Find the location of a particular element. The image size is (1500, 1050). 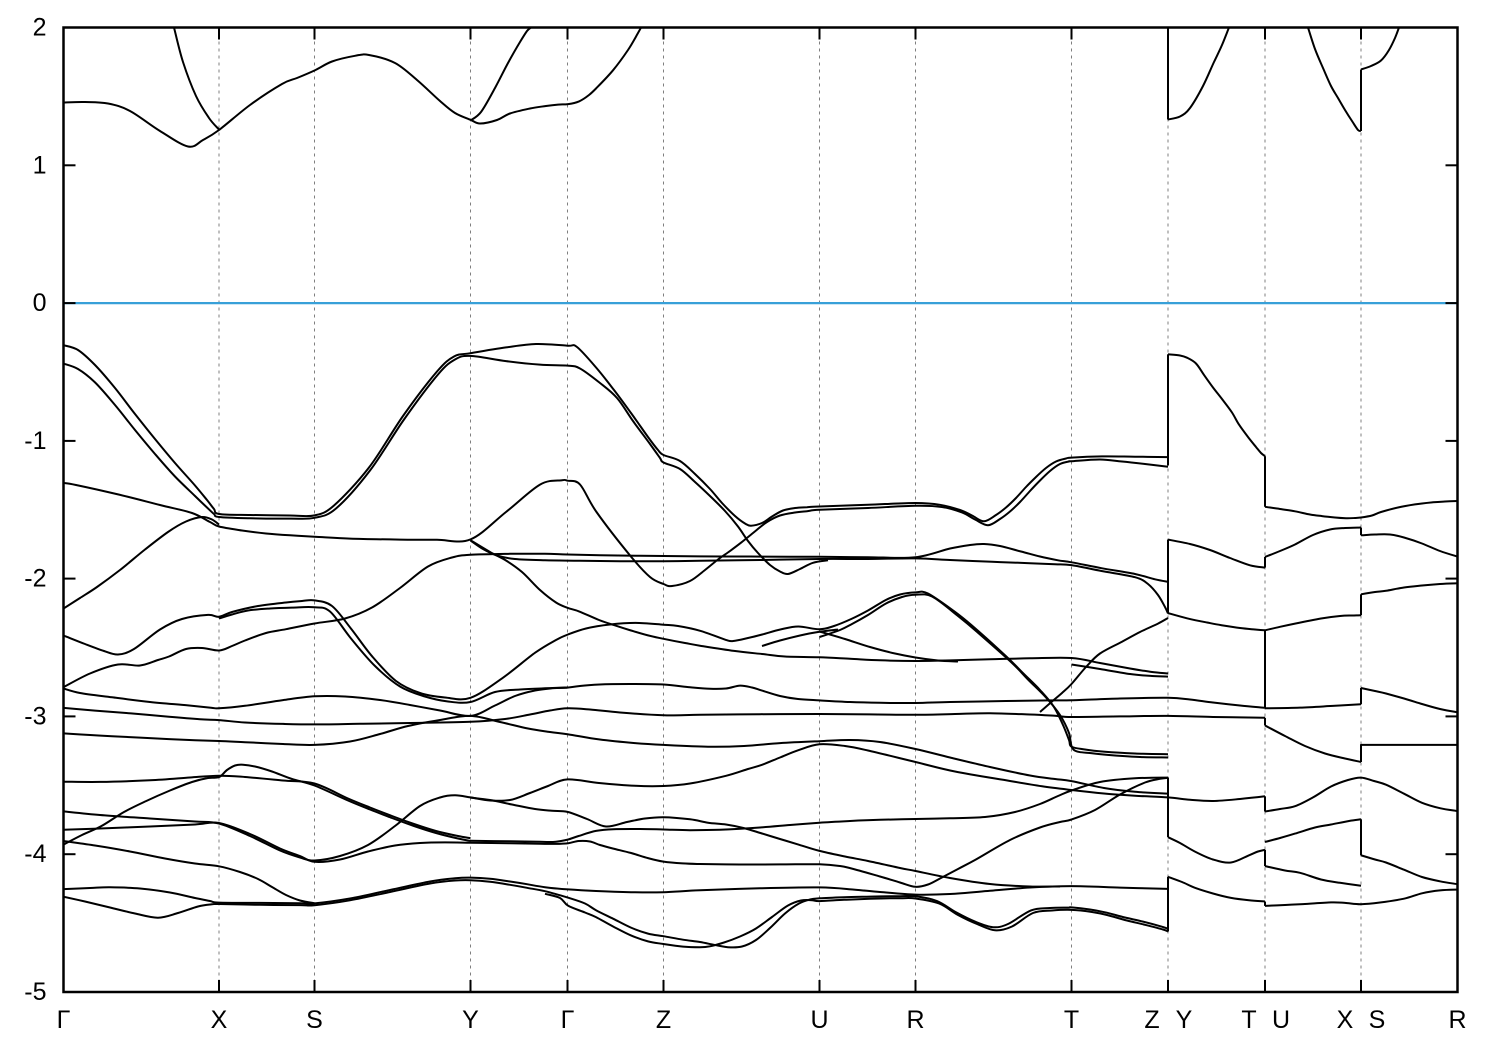

svg-text: -1 is located at coordinates (35, 441).